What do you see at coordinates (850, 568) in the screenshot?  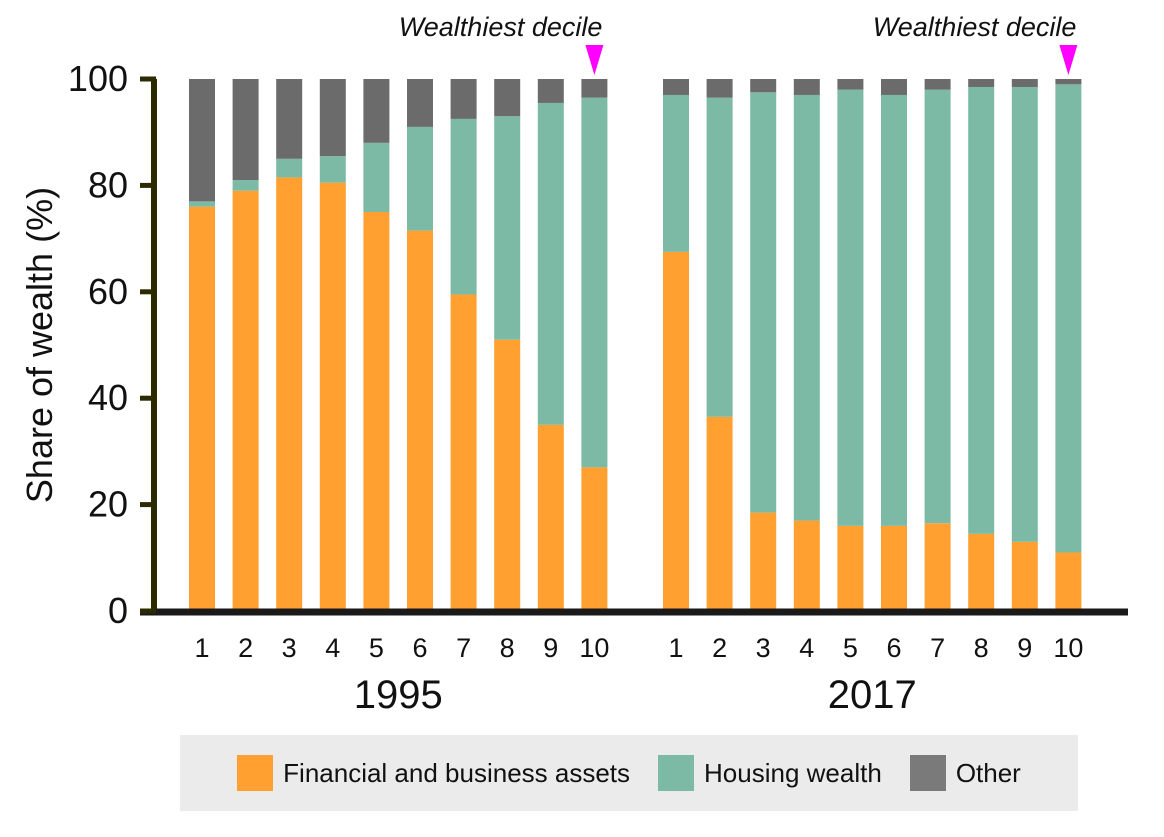 I see `bar-2017-5-financial-and-business-assets` at bounding box center [850, 568].